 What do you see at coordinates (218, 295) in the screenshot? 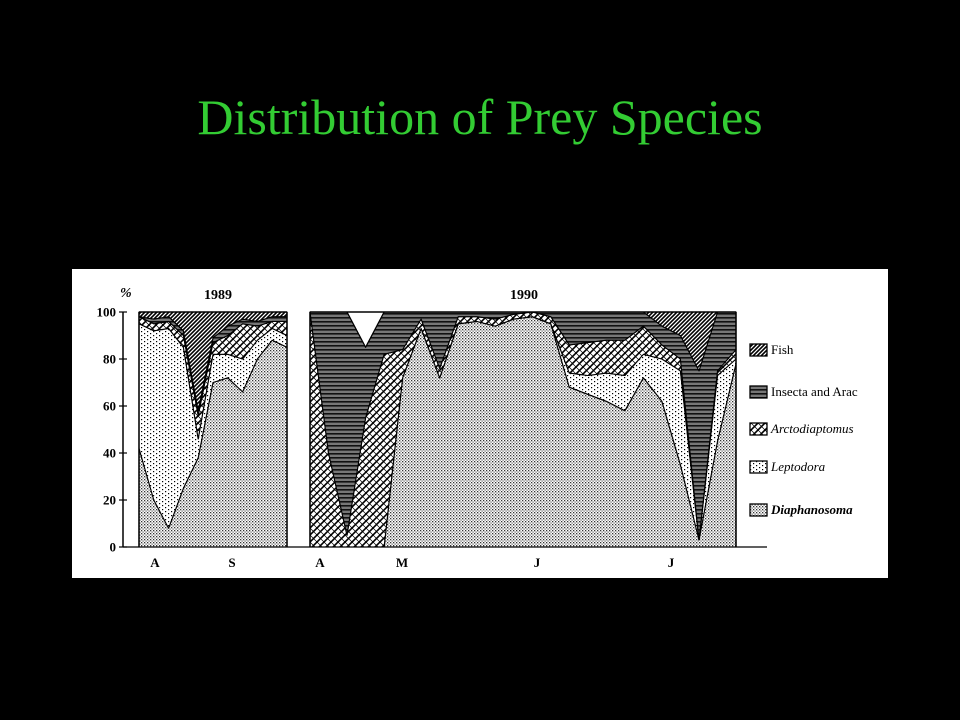
I see `year-label: 1989` at bounding box center [218, 295].